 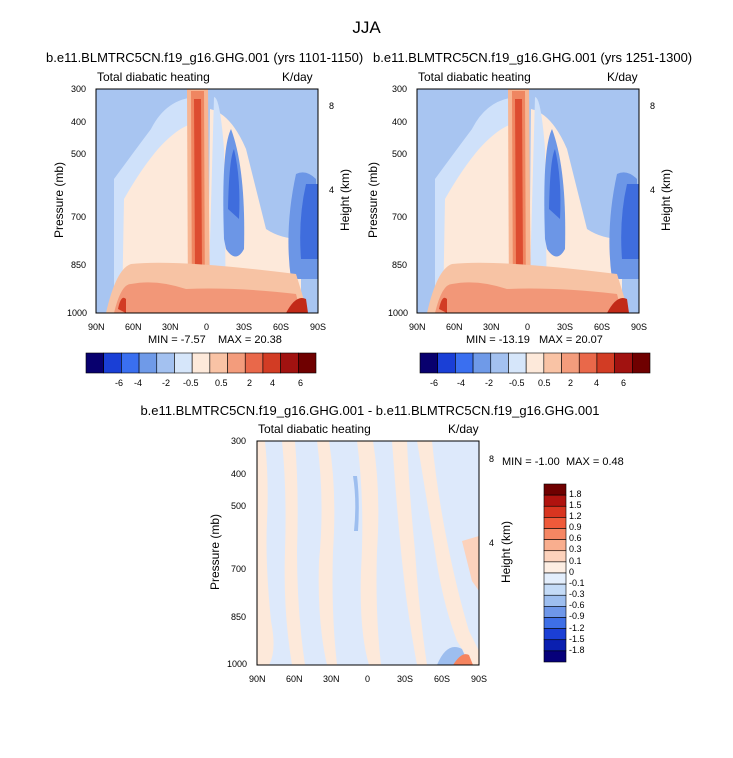 I want to click on colorbar-label: 0.3, so click(x=575, y=549).